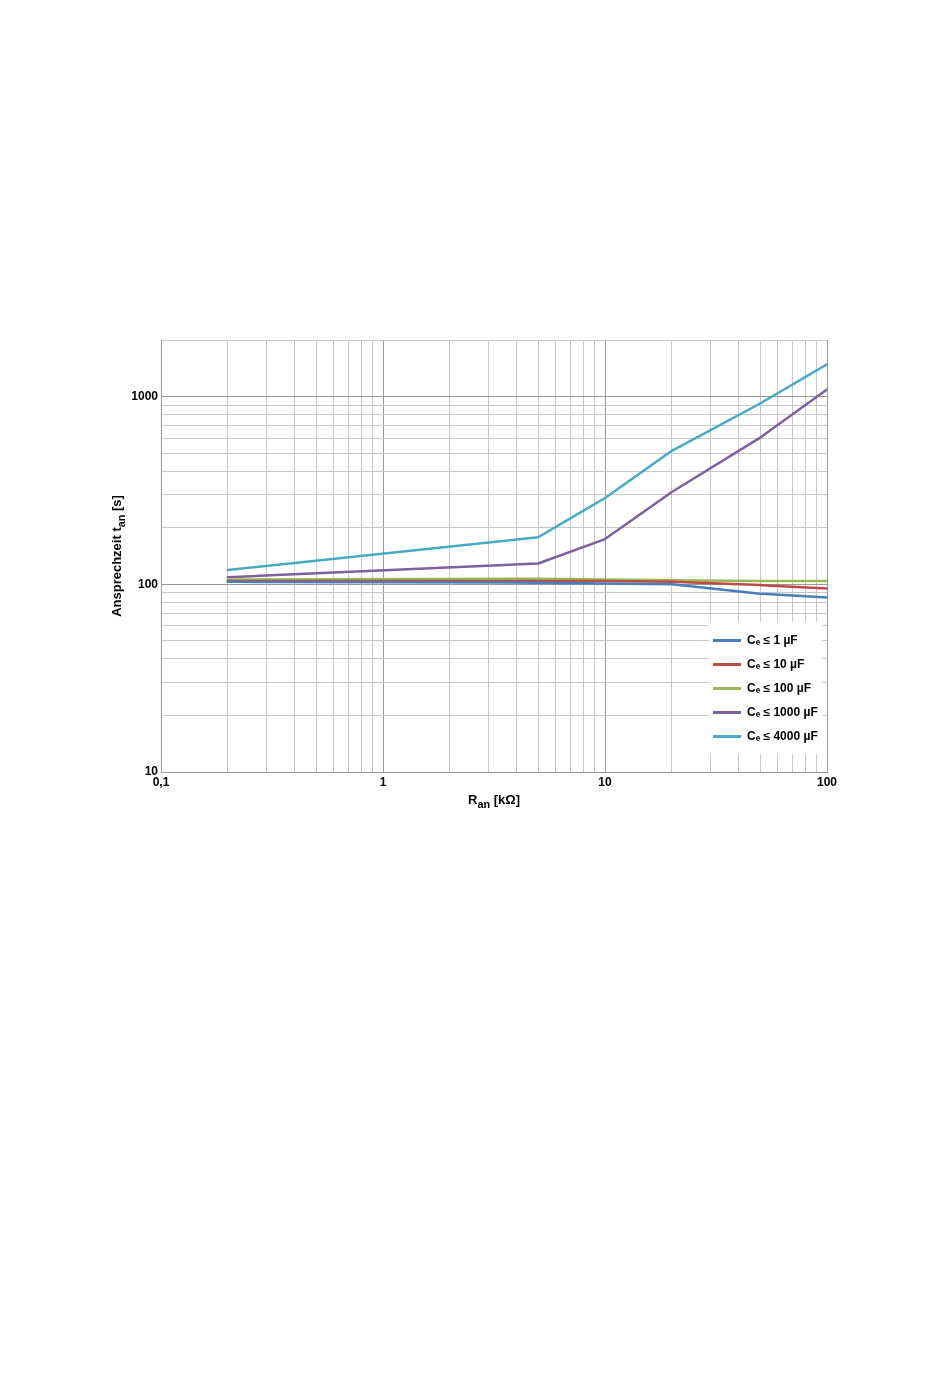  Describe the element at coordinates (383, 781) in the screenshot. I see `x-tick-label: 1` at that location.